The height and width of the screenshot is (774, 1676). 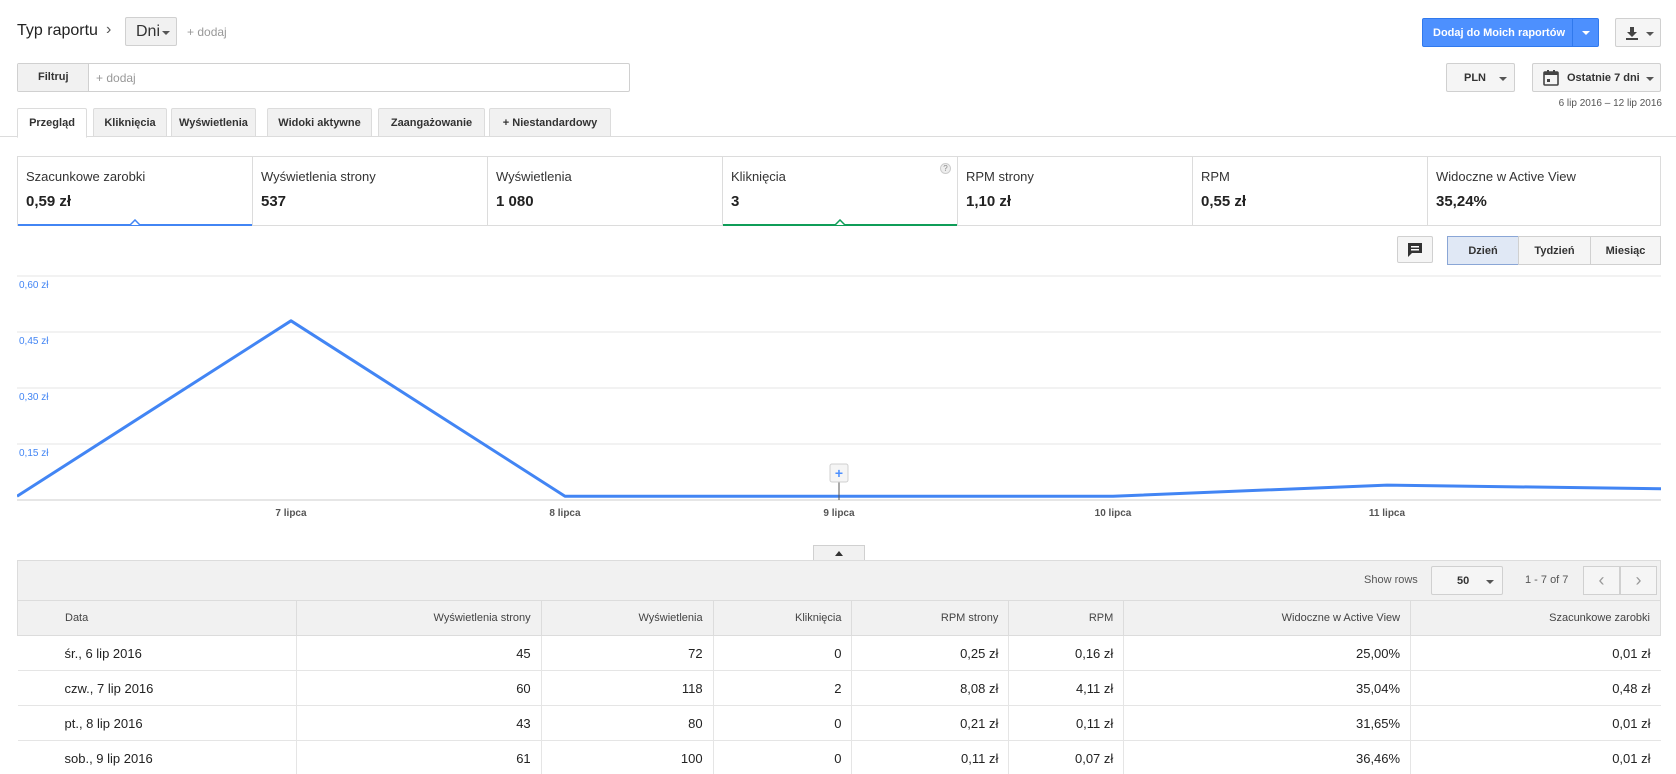 What do you see at coordinates (839, 553) in the screenshot?
I see `collapse-chart-button` at bounding box center [839, 553].